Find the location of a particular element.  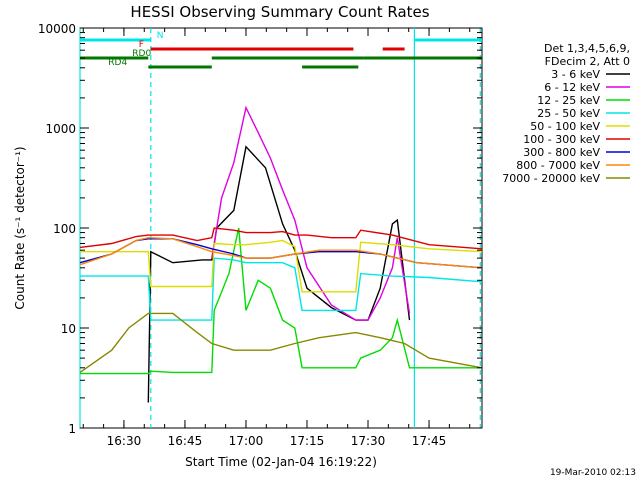

state-bar-label-2: RD0 is located at coordinates (141, 54).